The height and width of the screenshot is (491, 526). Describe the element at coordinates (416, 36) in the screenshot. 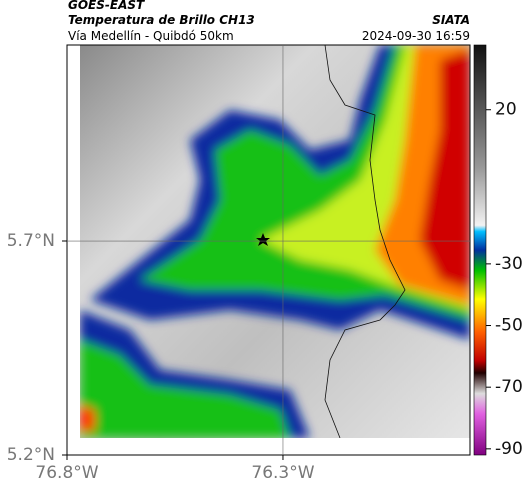

I see `datetime: 2024-09-30 16:59` at that location.